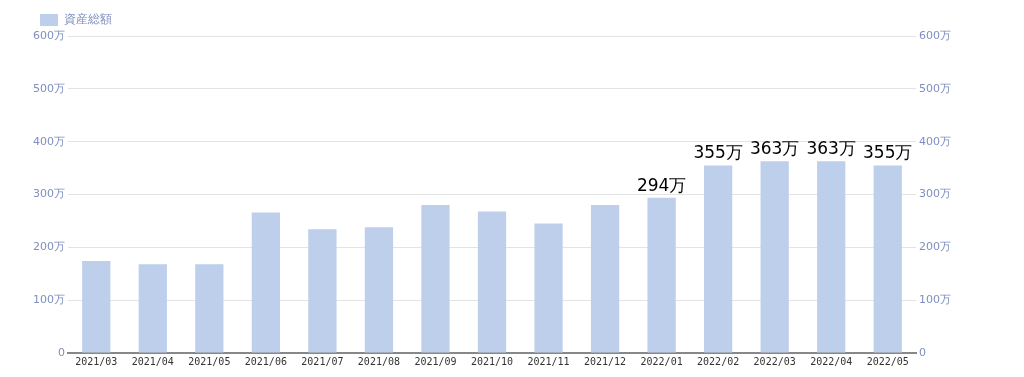 This screenshot has width=1024, height=377. What do you see at coordinates (935, 247) in the screenshot?
I see `y2-tick-label: 200万` at bounding box center [935, 247].